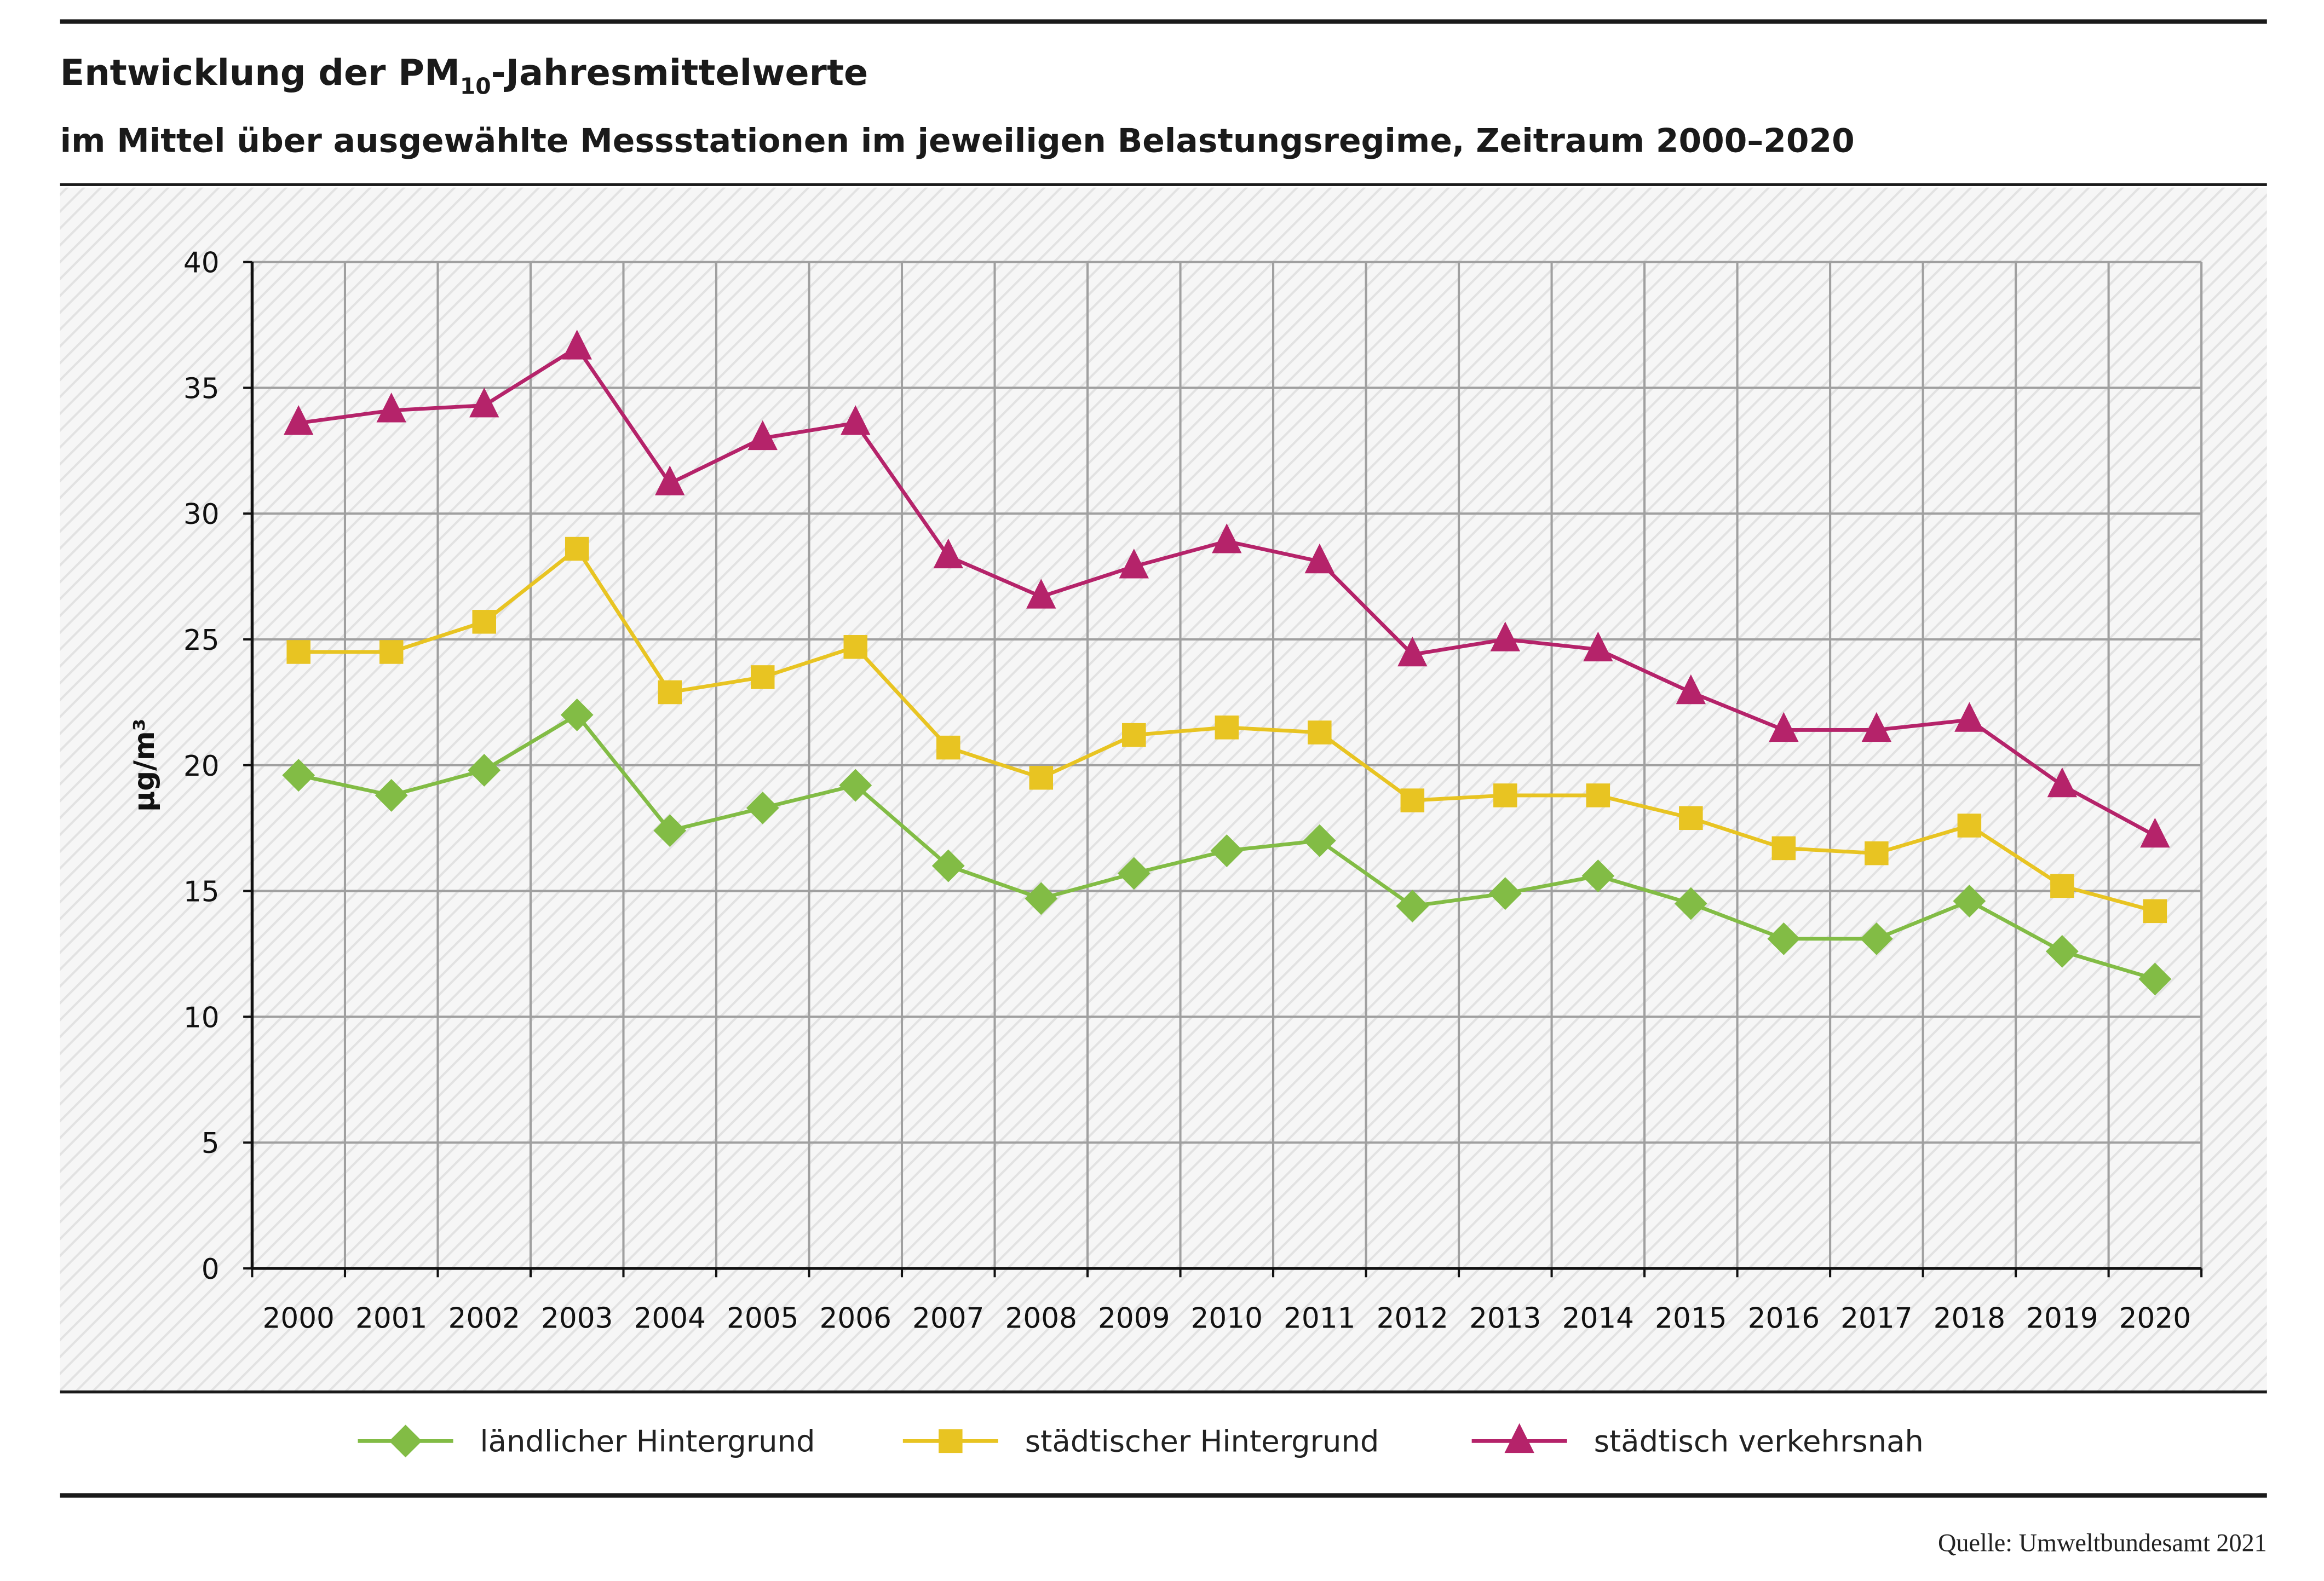 The width and height of the screenshot is (2324, 1581). I want to click on x-tick-label: 2009, so click(1134, 1318).